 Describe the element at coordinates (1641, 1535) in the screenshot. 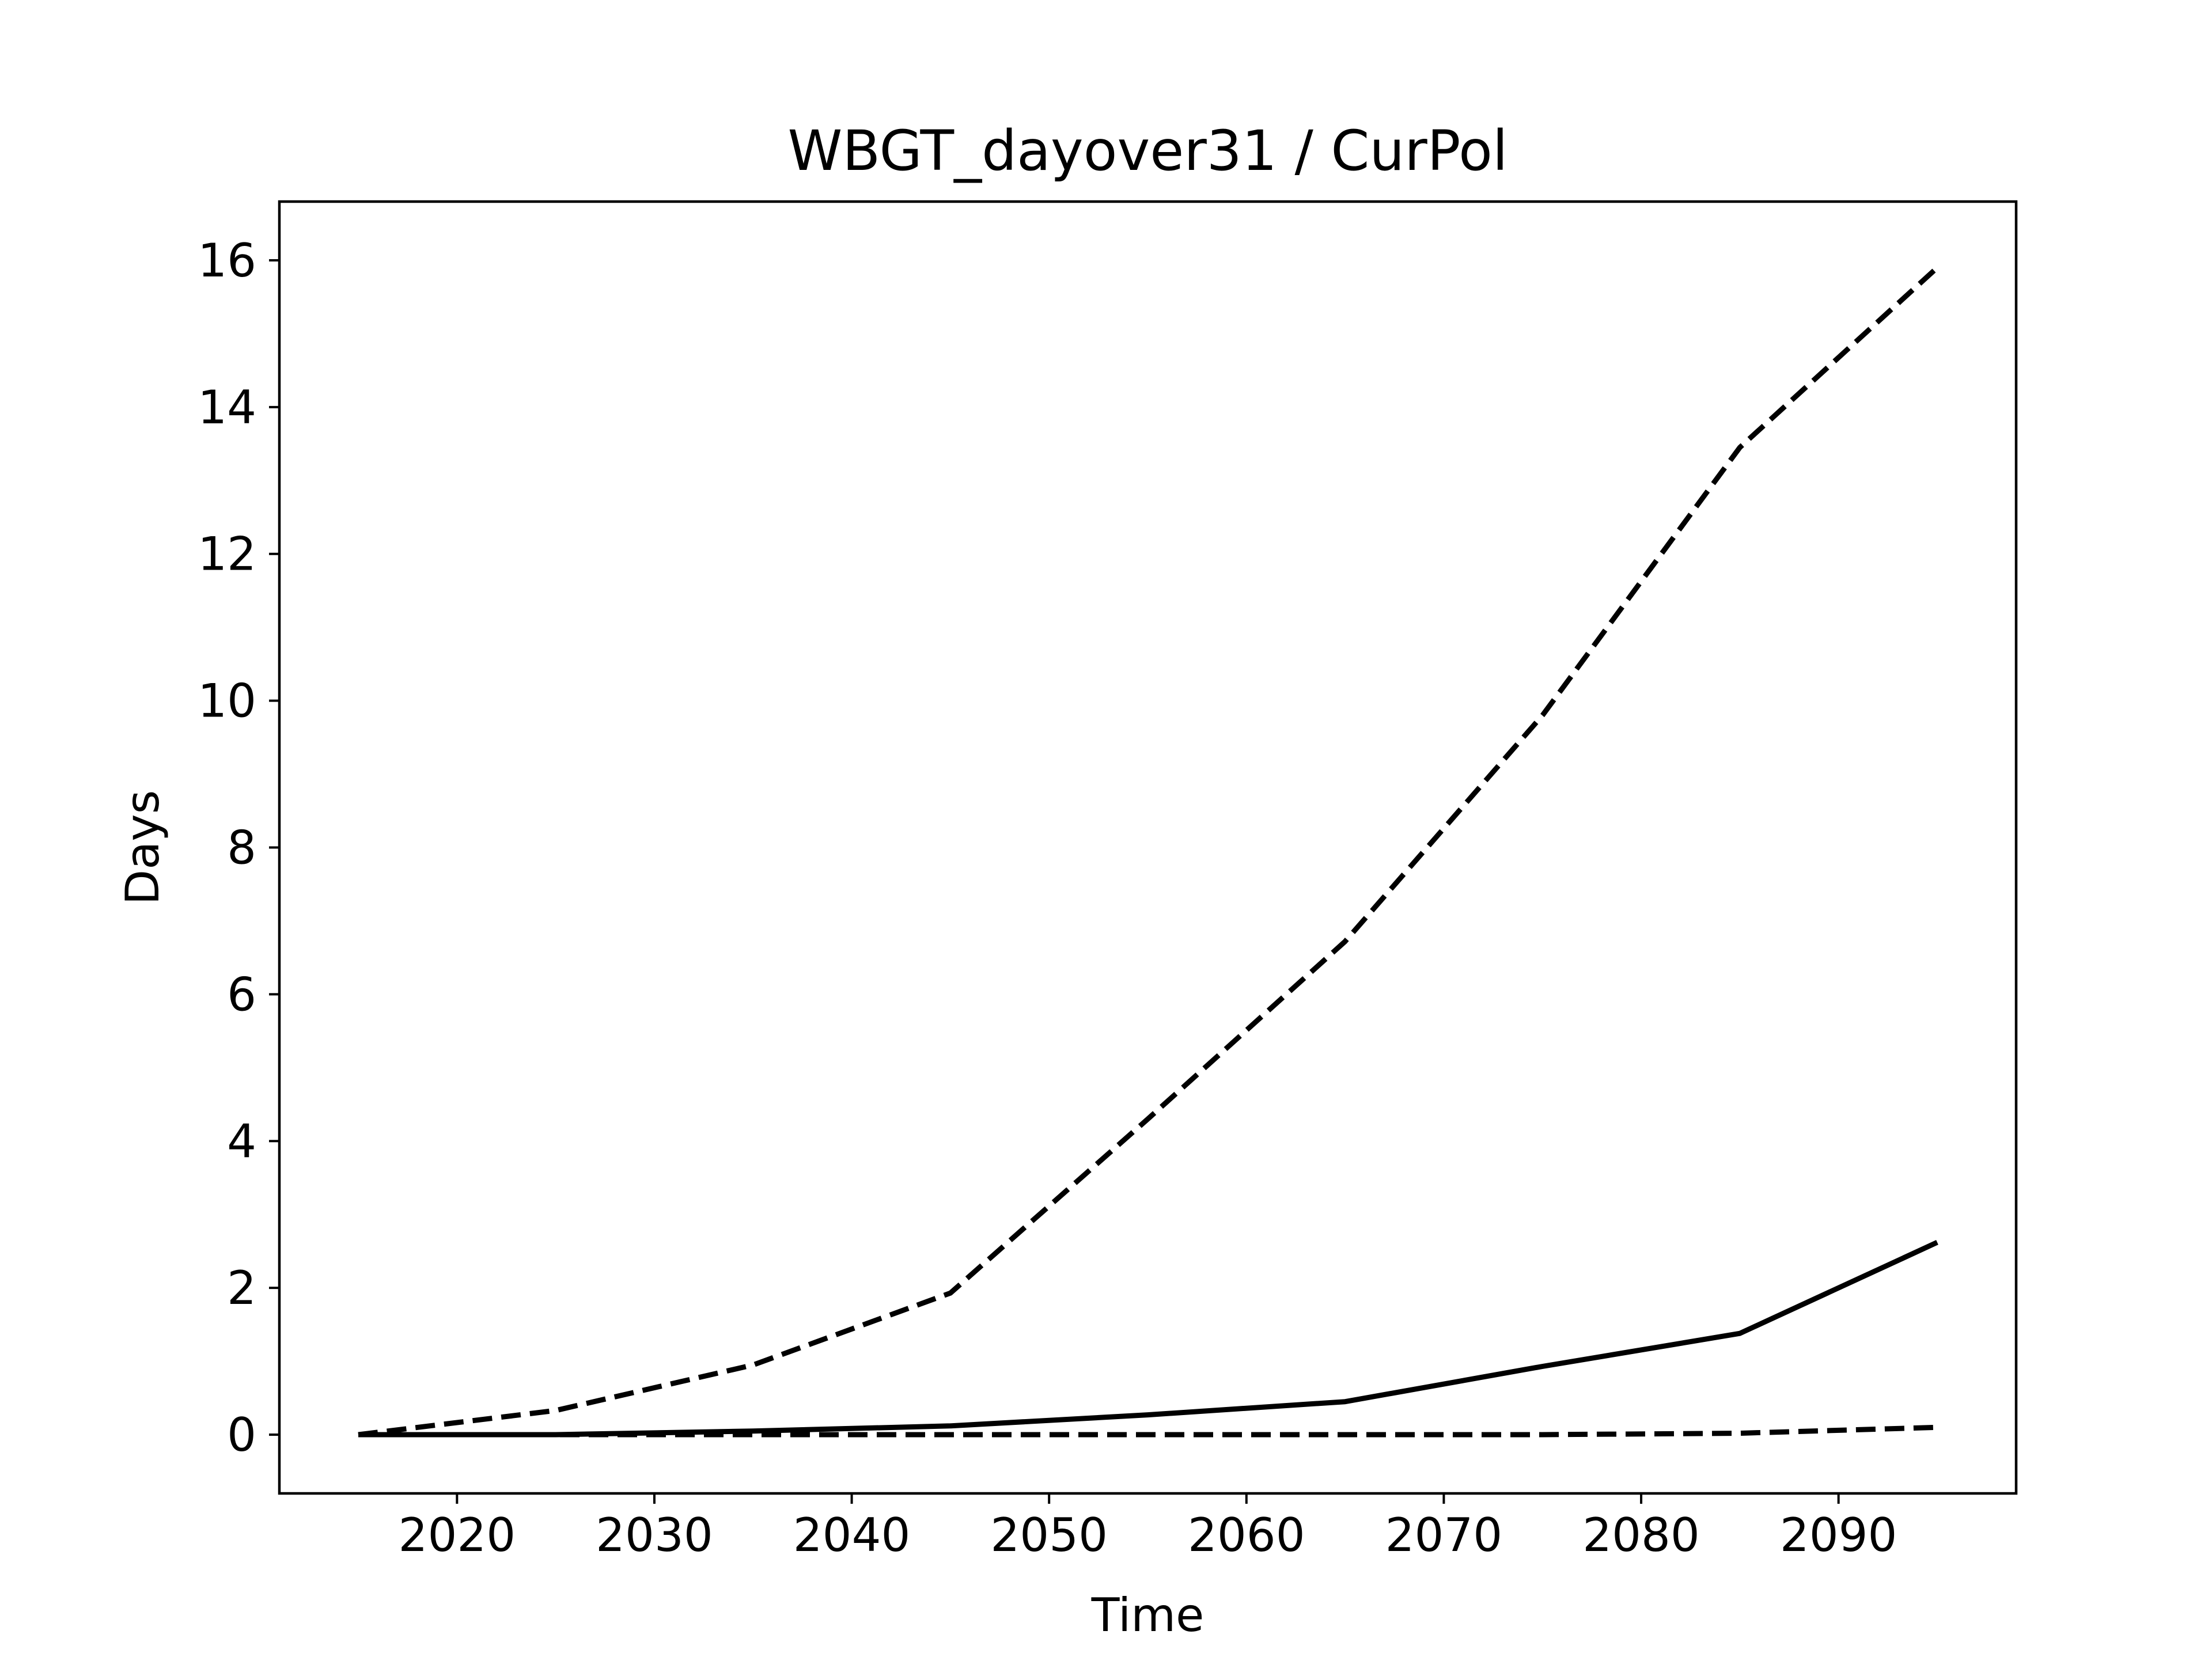

I see `x-tick-label: 2080` at that location.